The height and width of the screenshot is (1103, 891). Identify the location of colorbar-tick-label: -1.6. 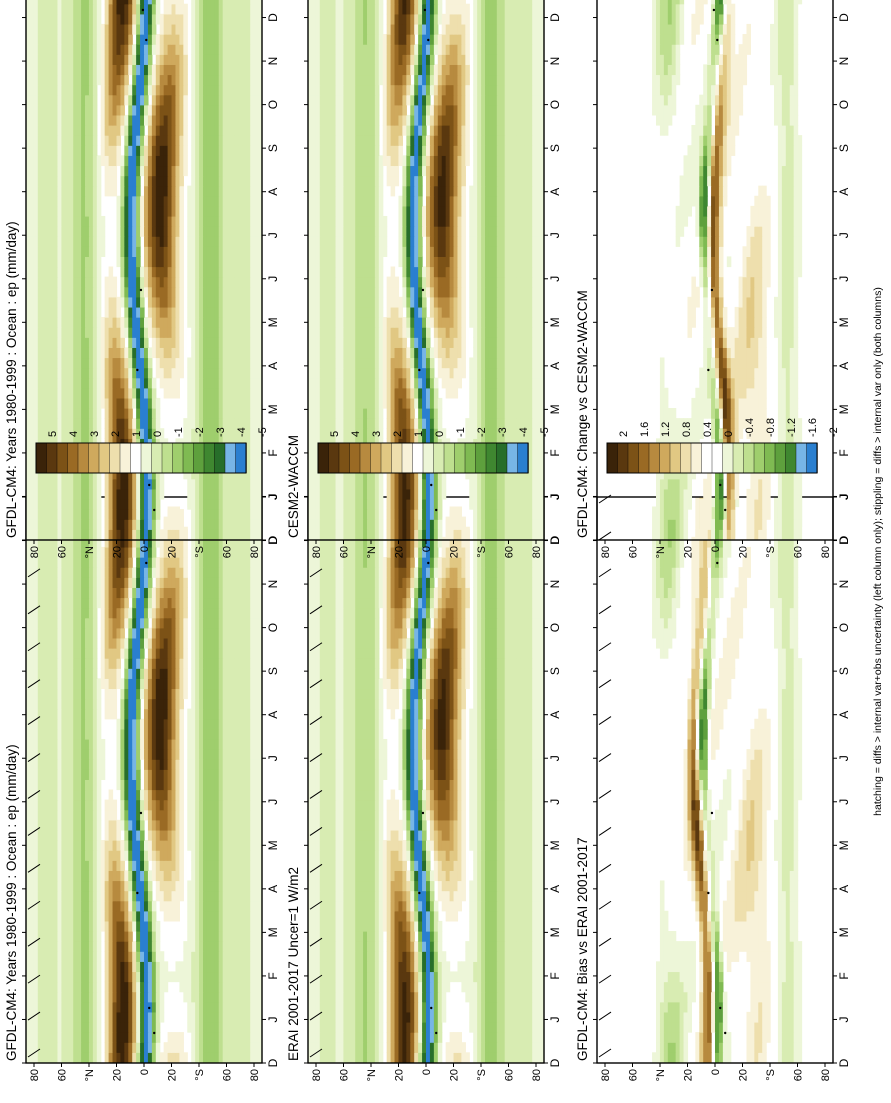
(813, 427).